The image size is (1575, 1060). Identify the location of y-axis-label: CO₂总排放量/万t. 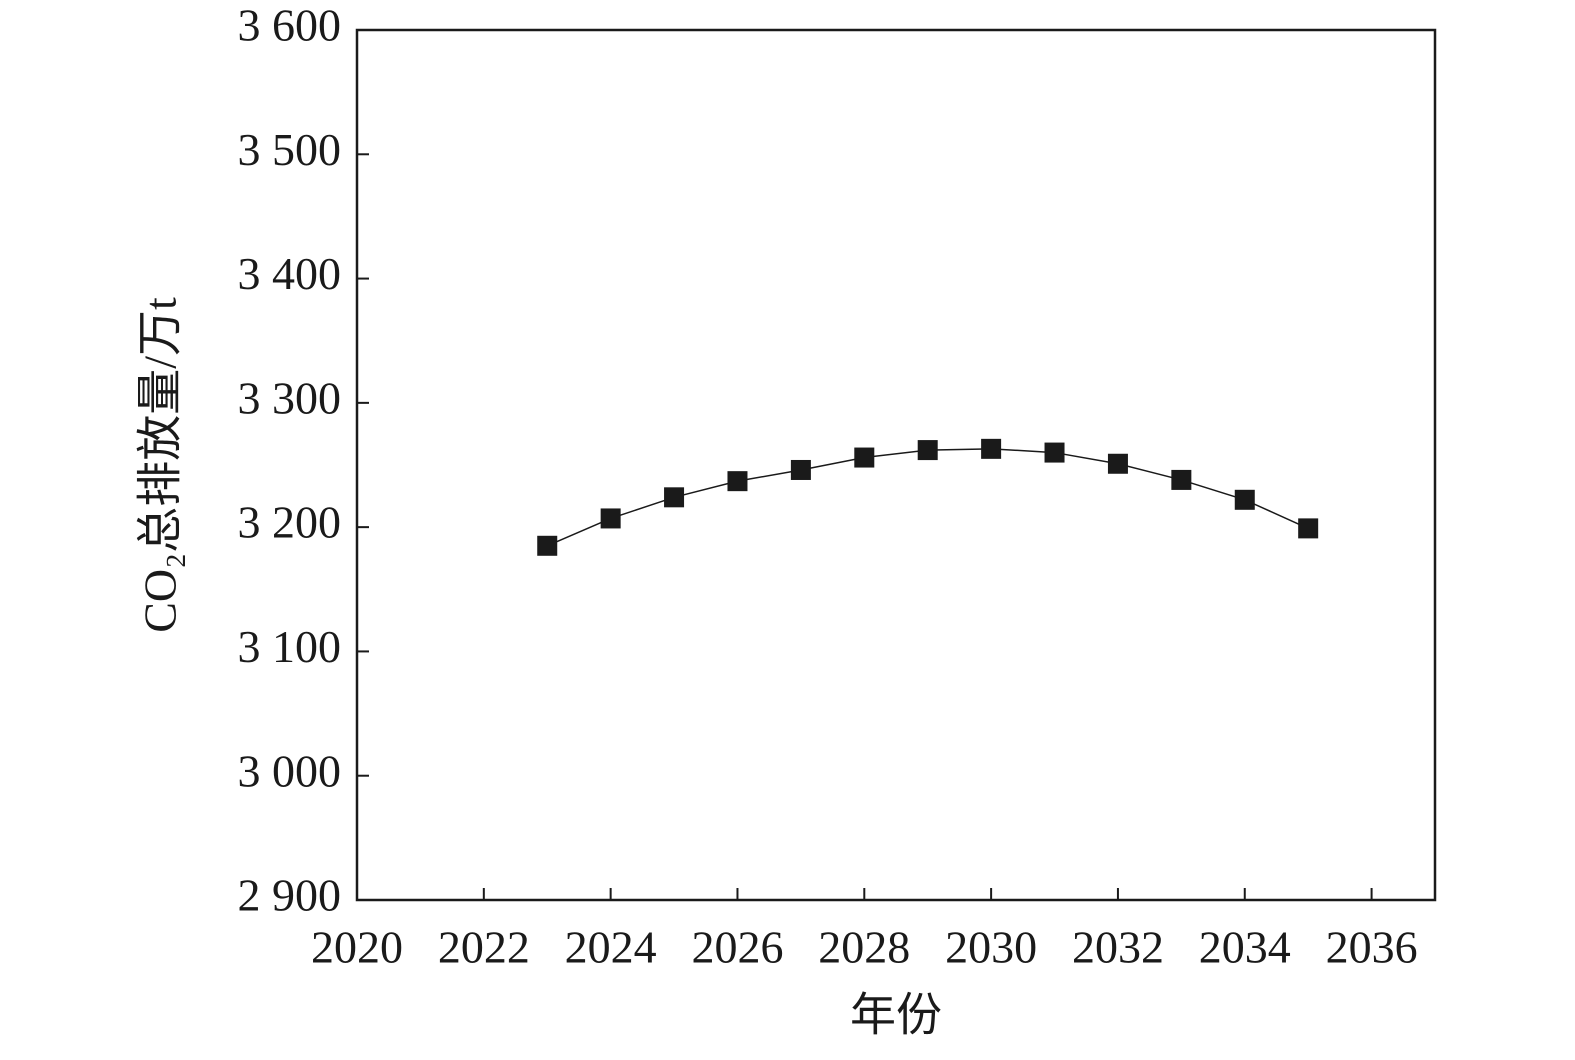
(160, 465).